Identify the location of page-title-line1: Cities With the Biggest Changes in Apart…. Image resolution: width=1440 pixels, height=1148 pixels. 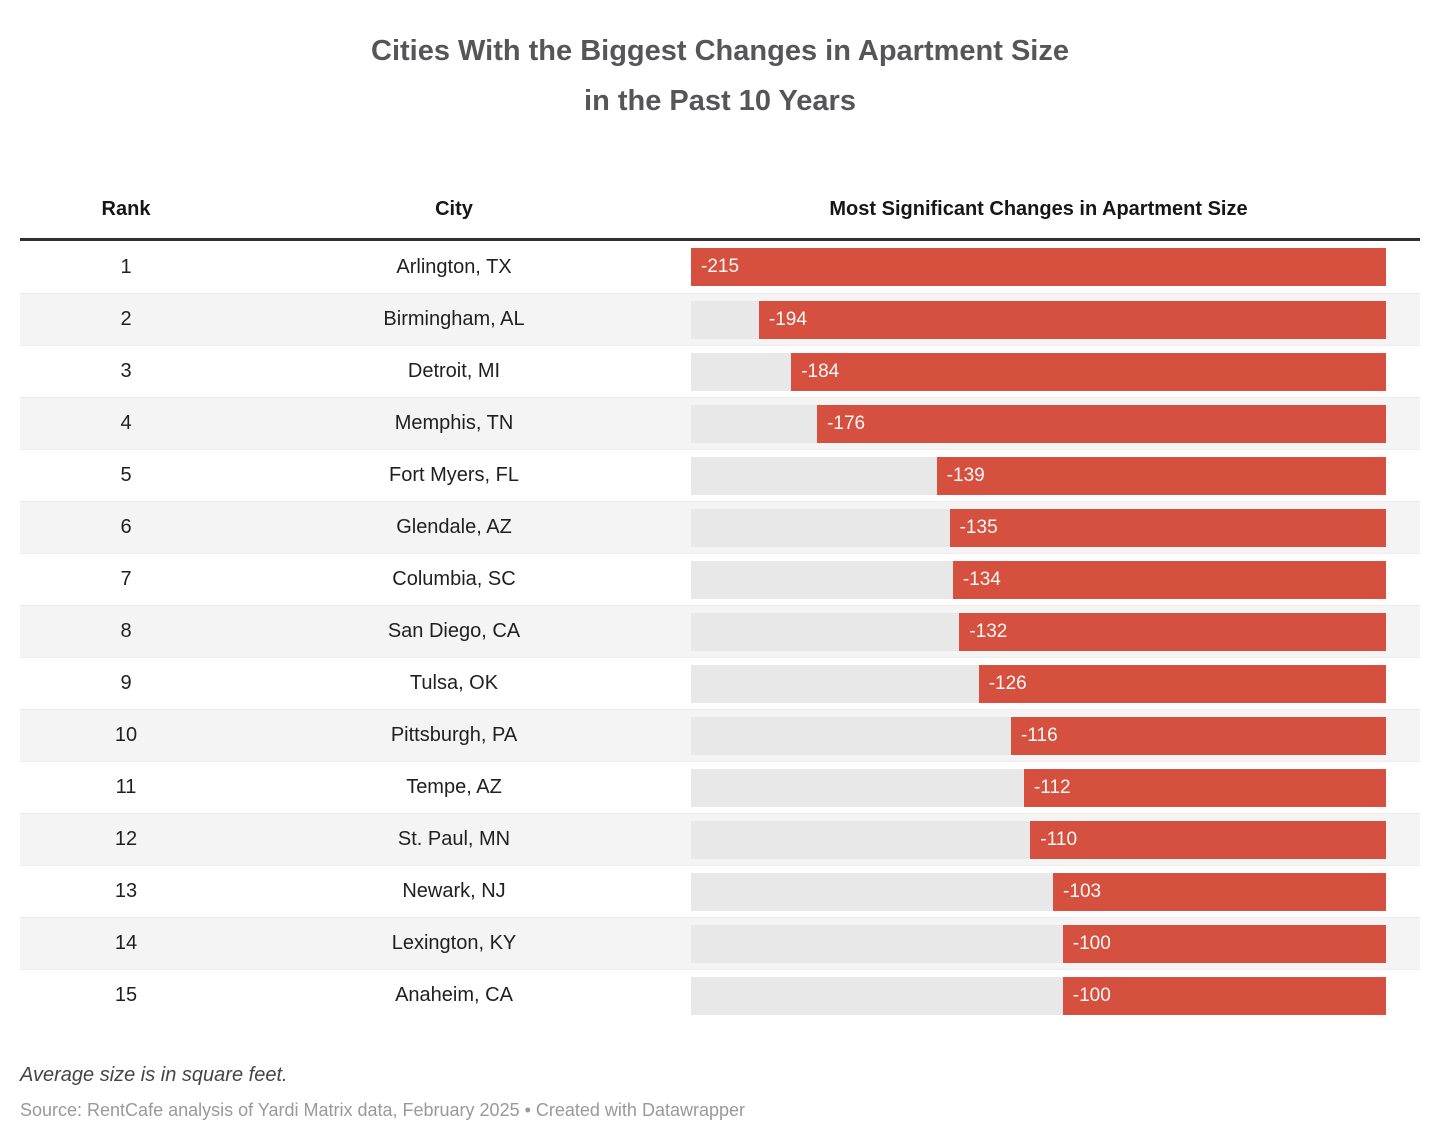
(720, 51).